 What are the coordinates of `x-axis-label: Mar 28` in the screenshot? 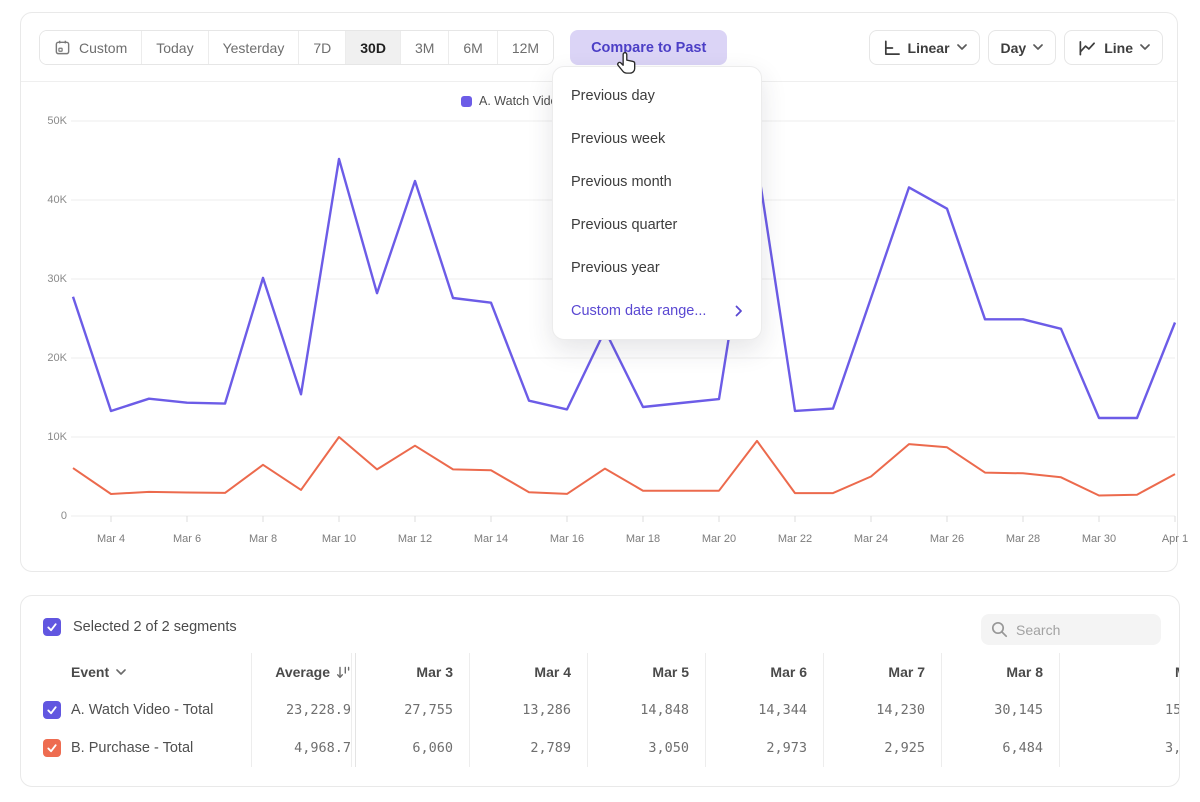 It's located at (1023, 539).